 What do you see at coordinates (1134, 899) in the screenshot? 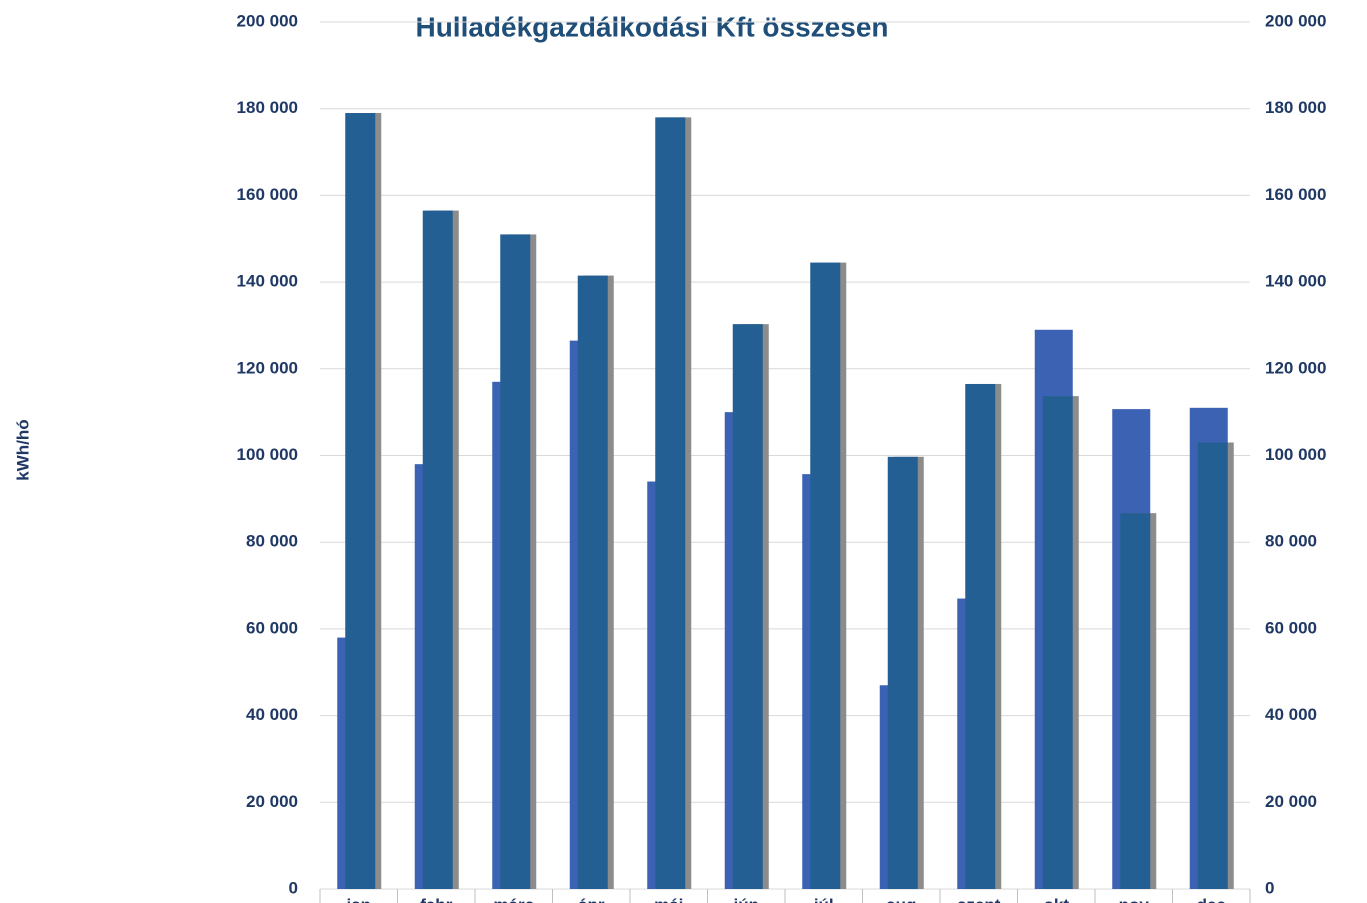
I see `x-tick-label: nov` at bounding box center [1134, 899].